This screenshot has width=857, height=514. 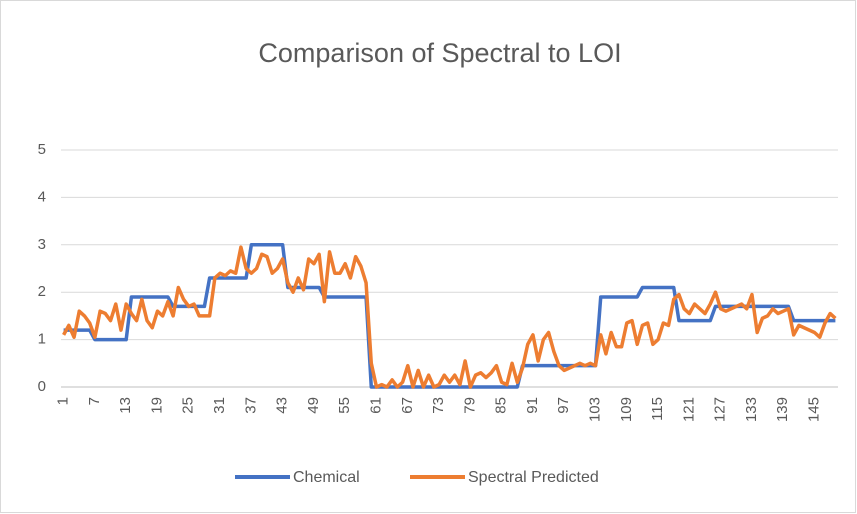 I want to click on x-tick-label: 1, so click(x=63, y=401).